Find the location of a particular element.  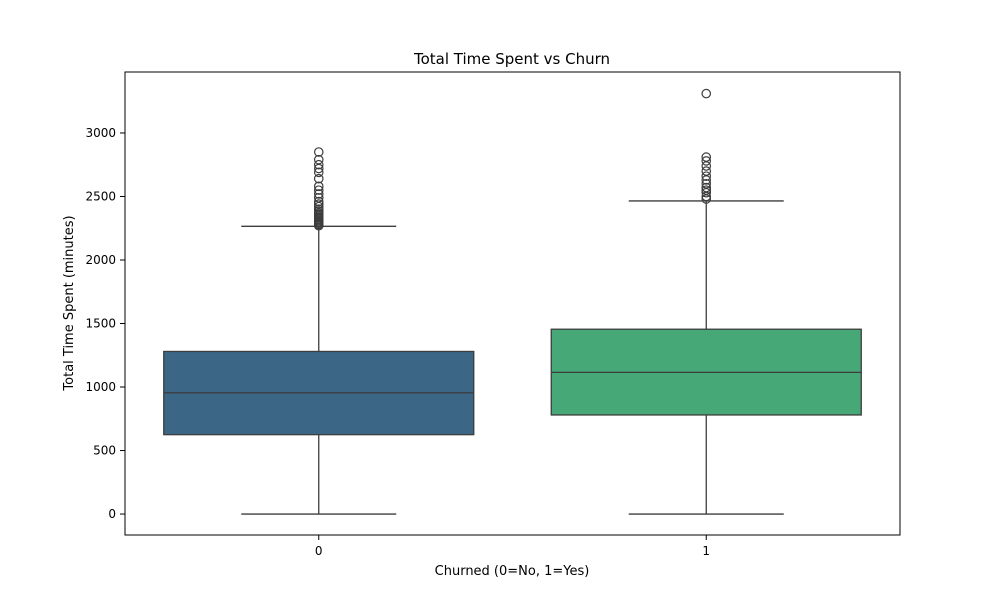

chart-title: Total Time Spent vs Churn is located at coordinates (511, 59).